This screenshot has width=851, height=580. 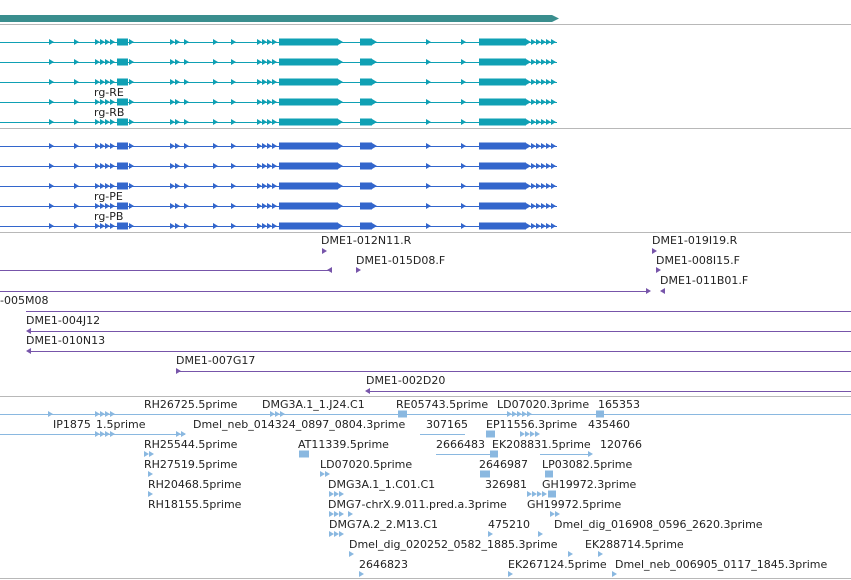 I want to click on est-label: 2646823, so click(x=383, y=564).